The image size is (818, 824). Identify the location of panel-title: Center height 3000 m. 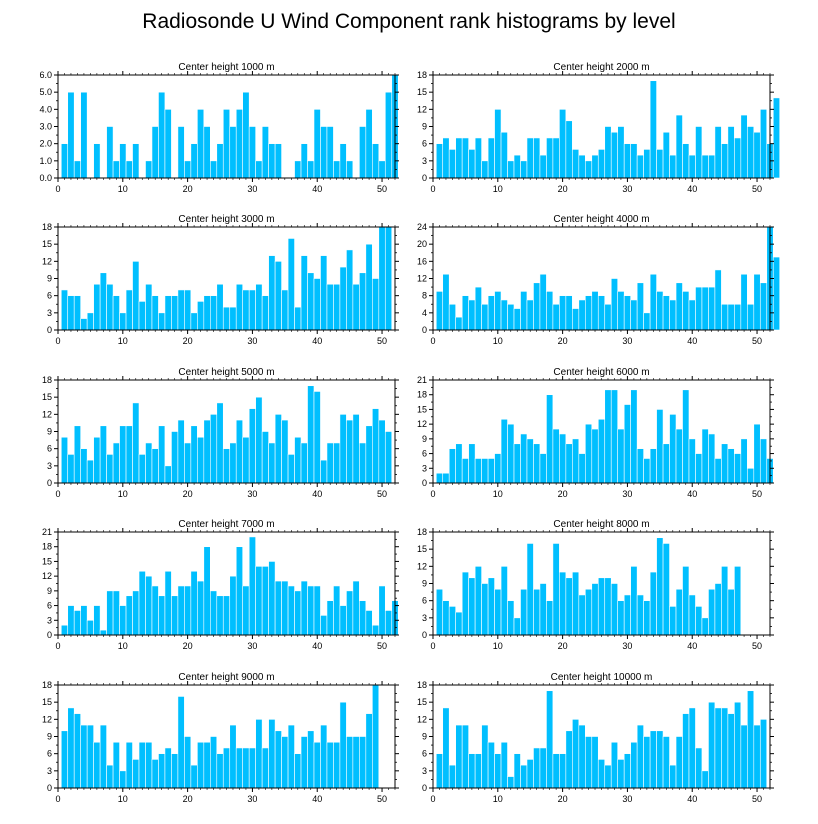
(226, 219).